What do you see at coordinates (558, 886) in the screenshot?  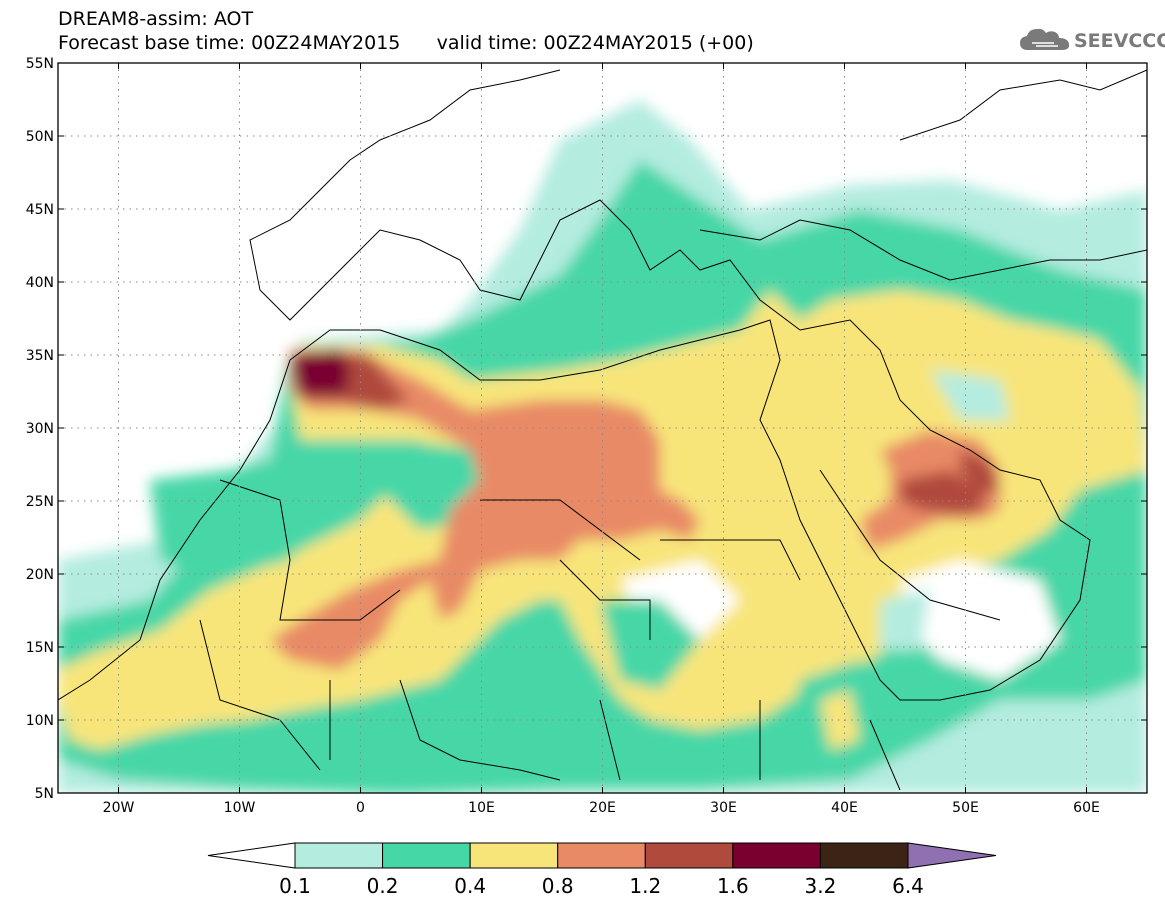 I see `colorbar-level-label: 0.8` at bounding box center [558, 886].